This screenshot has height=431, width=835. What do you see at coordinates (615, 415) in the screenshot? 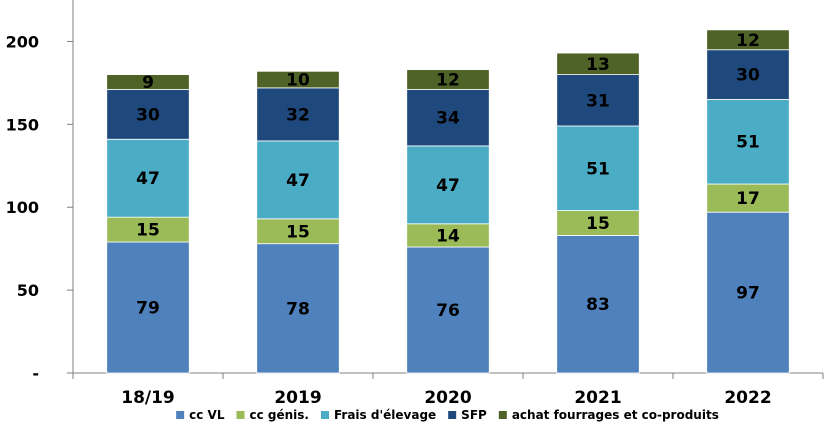
I see `legend-label: achat fourrages et co-produits` at bounding box center [615, 415].